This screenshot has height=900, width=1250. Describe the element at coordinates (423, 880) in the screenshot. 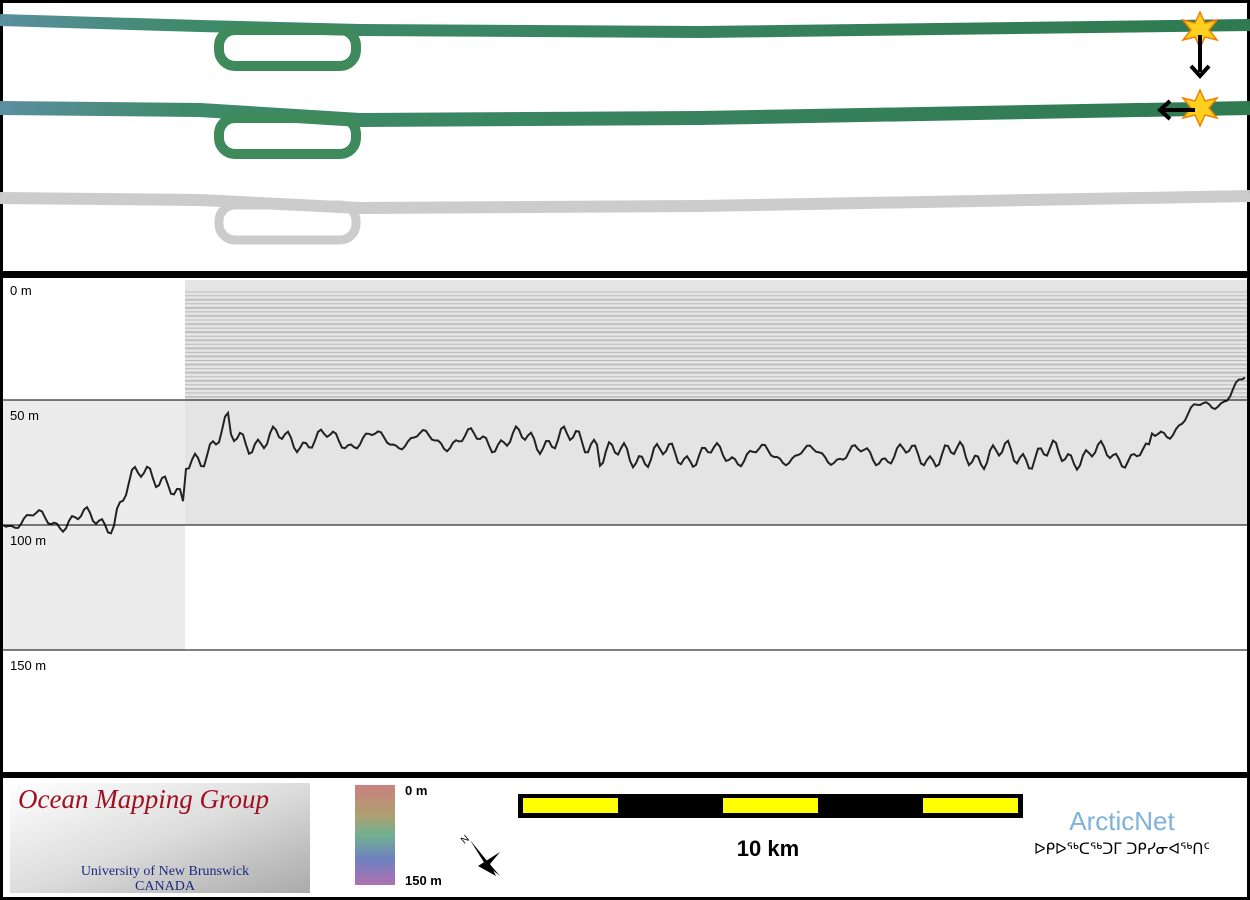

I see `colorbar-label: 150 m` at that location.